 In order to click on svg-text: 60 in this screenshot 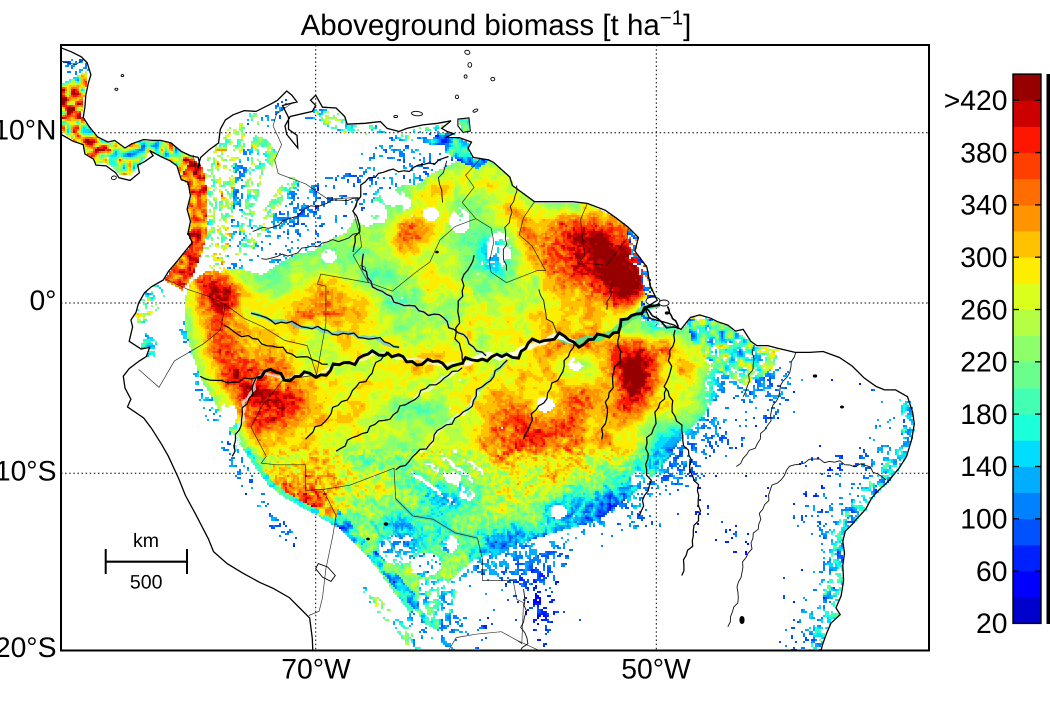, I will do `click(991, 571)`.